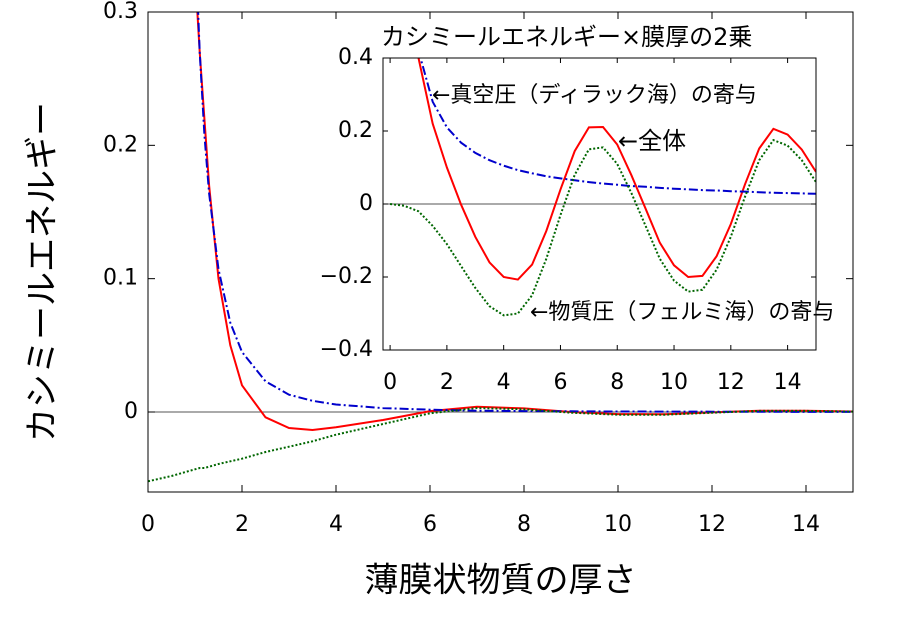 This screenshot has height=628, width=900. I want to click on x-axis-label: 薄膜状物質の厚さ, so click(501, 581).